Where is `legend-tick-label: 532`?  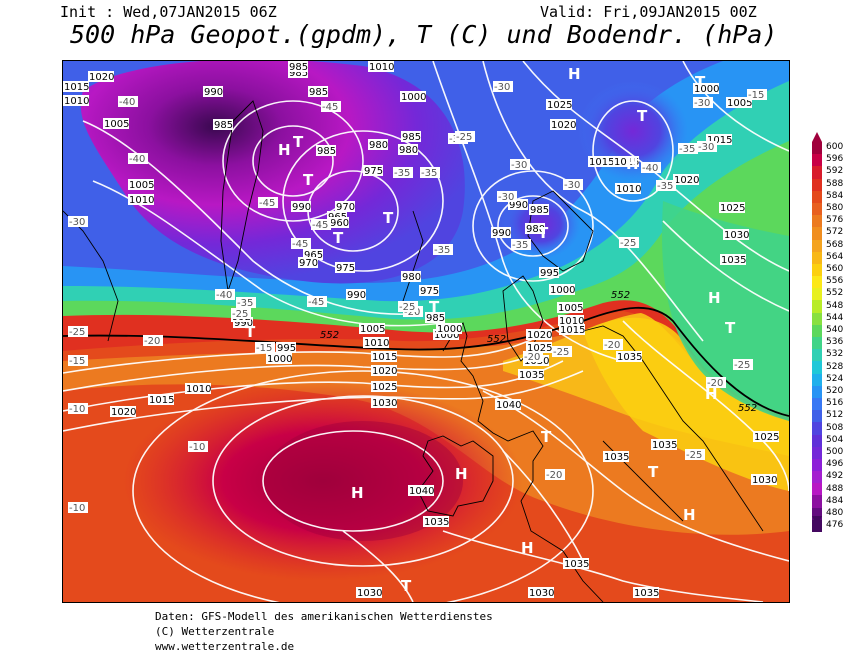
legend-tick-label: 532 is located at coordinates (835, 354).